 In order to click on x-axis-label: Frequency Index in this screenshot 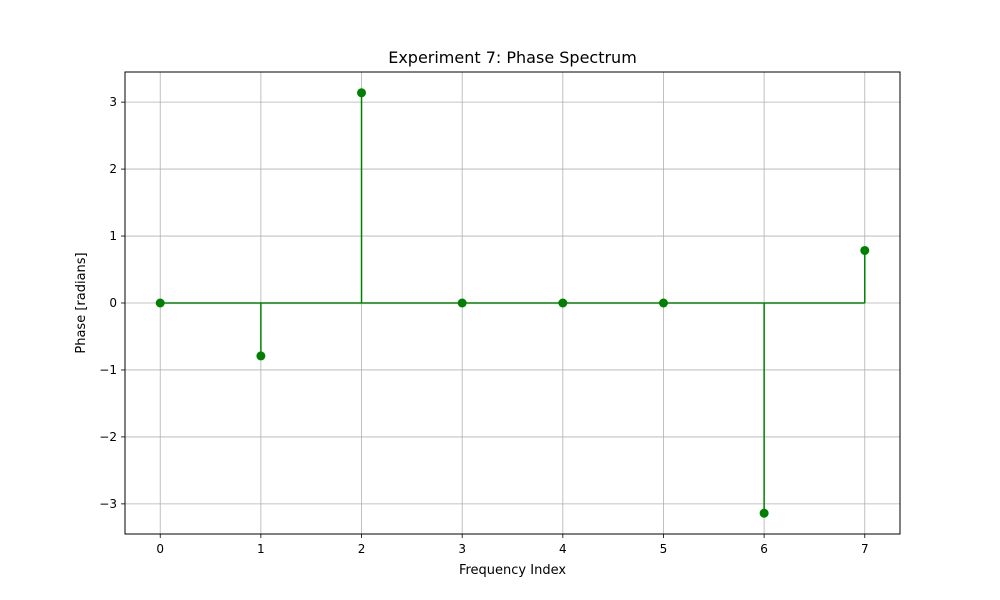, I will do `click(512, 570)`.